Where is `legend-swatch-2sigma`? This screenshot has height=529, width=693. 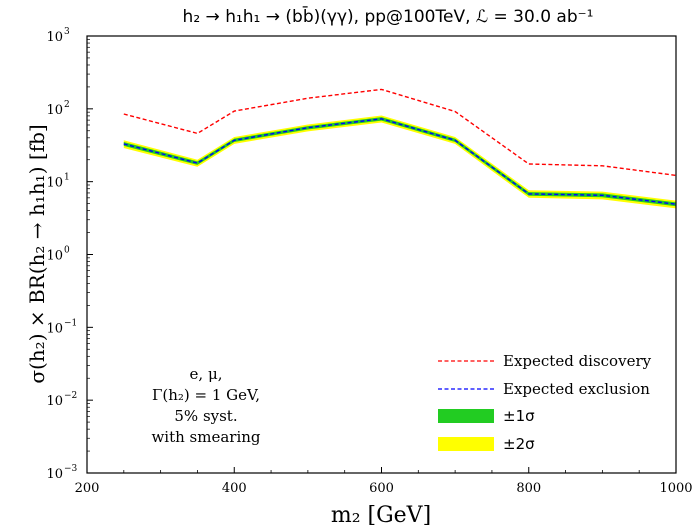 legend-swatch-2sigma is located at coordinates (466, 444).